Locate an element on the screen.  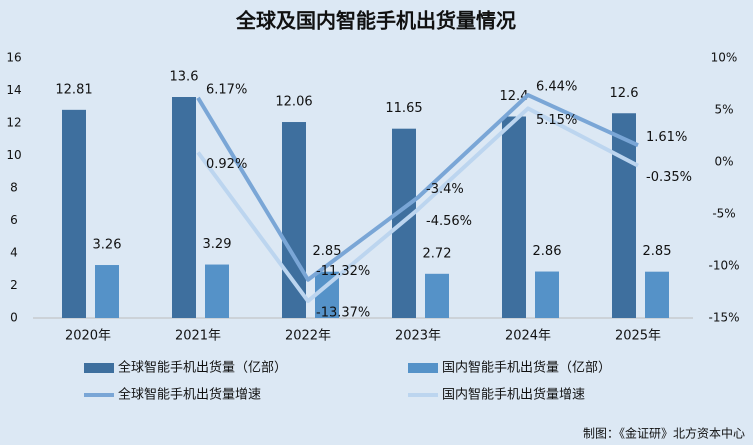
bar-value-label: 12.06 is located at coordinates (293, 102).